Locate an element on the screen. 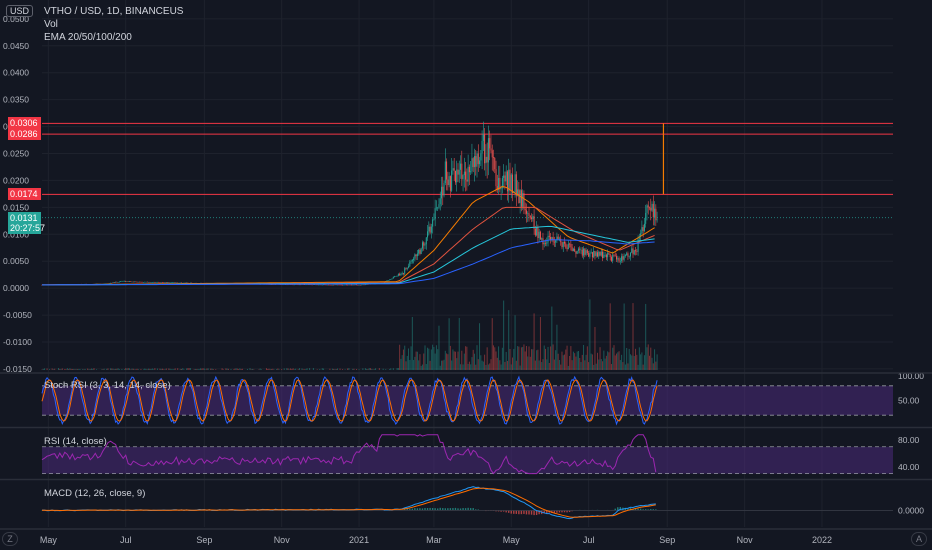 This screenshot has height=550, width=932. time-tick-label: Mar is located at coordinates (434, 540).